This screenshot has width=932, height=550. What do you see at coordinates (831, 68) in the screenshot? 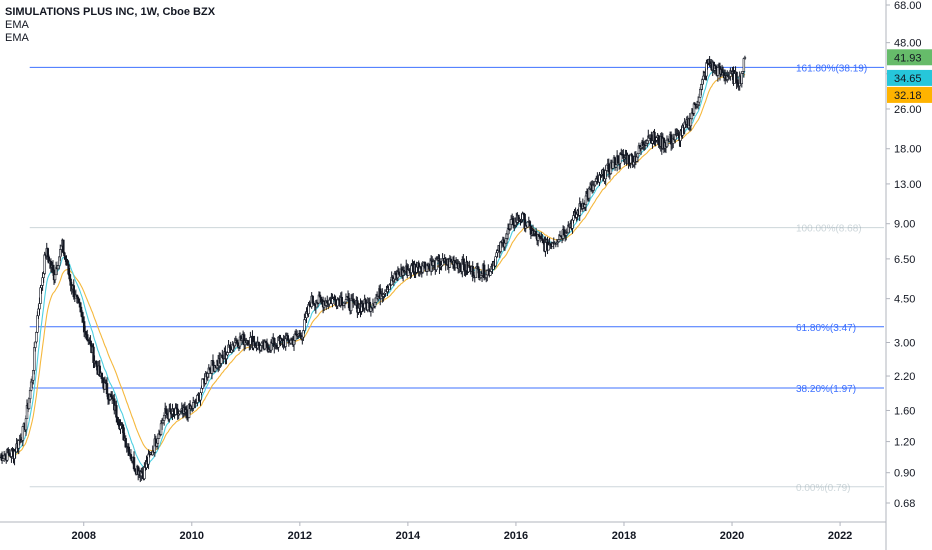
I see `fib-level-label: 161.80%(38.19)` at bounding box center [831, 68].